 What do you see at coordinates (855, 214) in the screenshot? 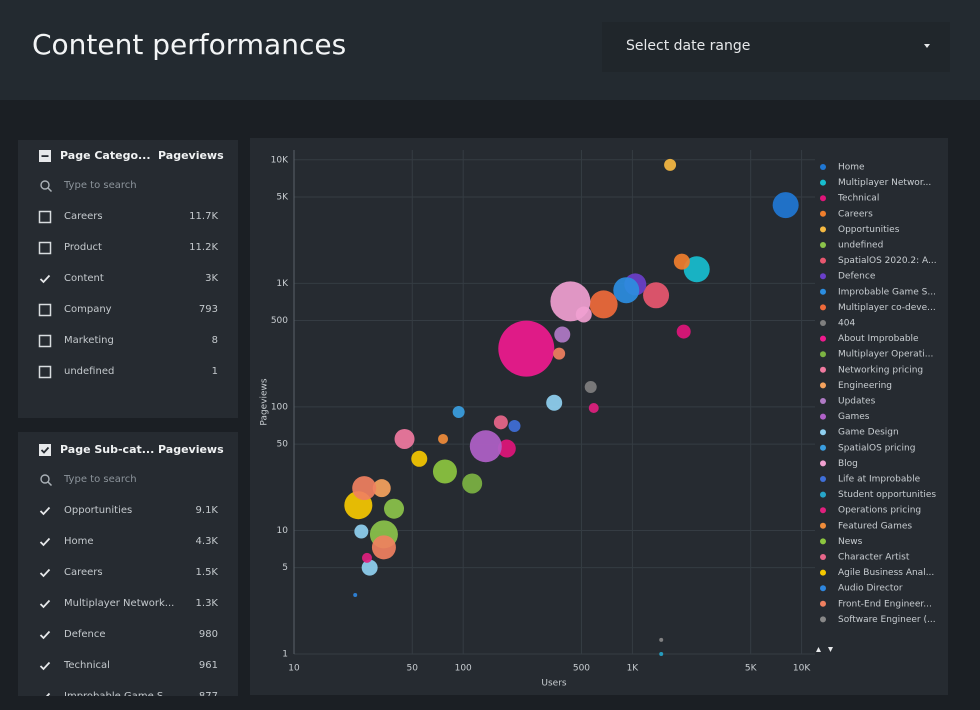
I see `legend-label: Careers` at bounding box center [855, 214].